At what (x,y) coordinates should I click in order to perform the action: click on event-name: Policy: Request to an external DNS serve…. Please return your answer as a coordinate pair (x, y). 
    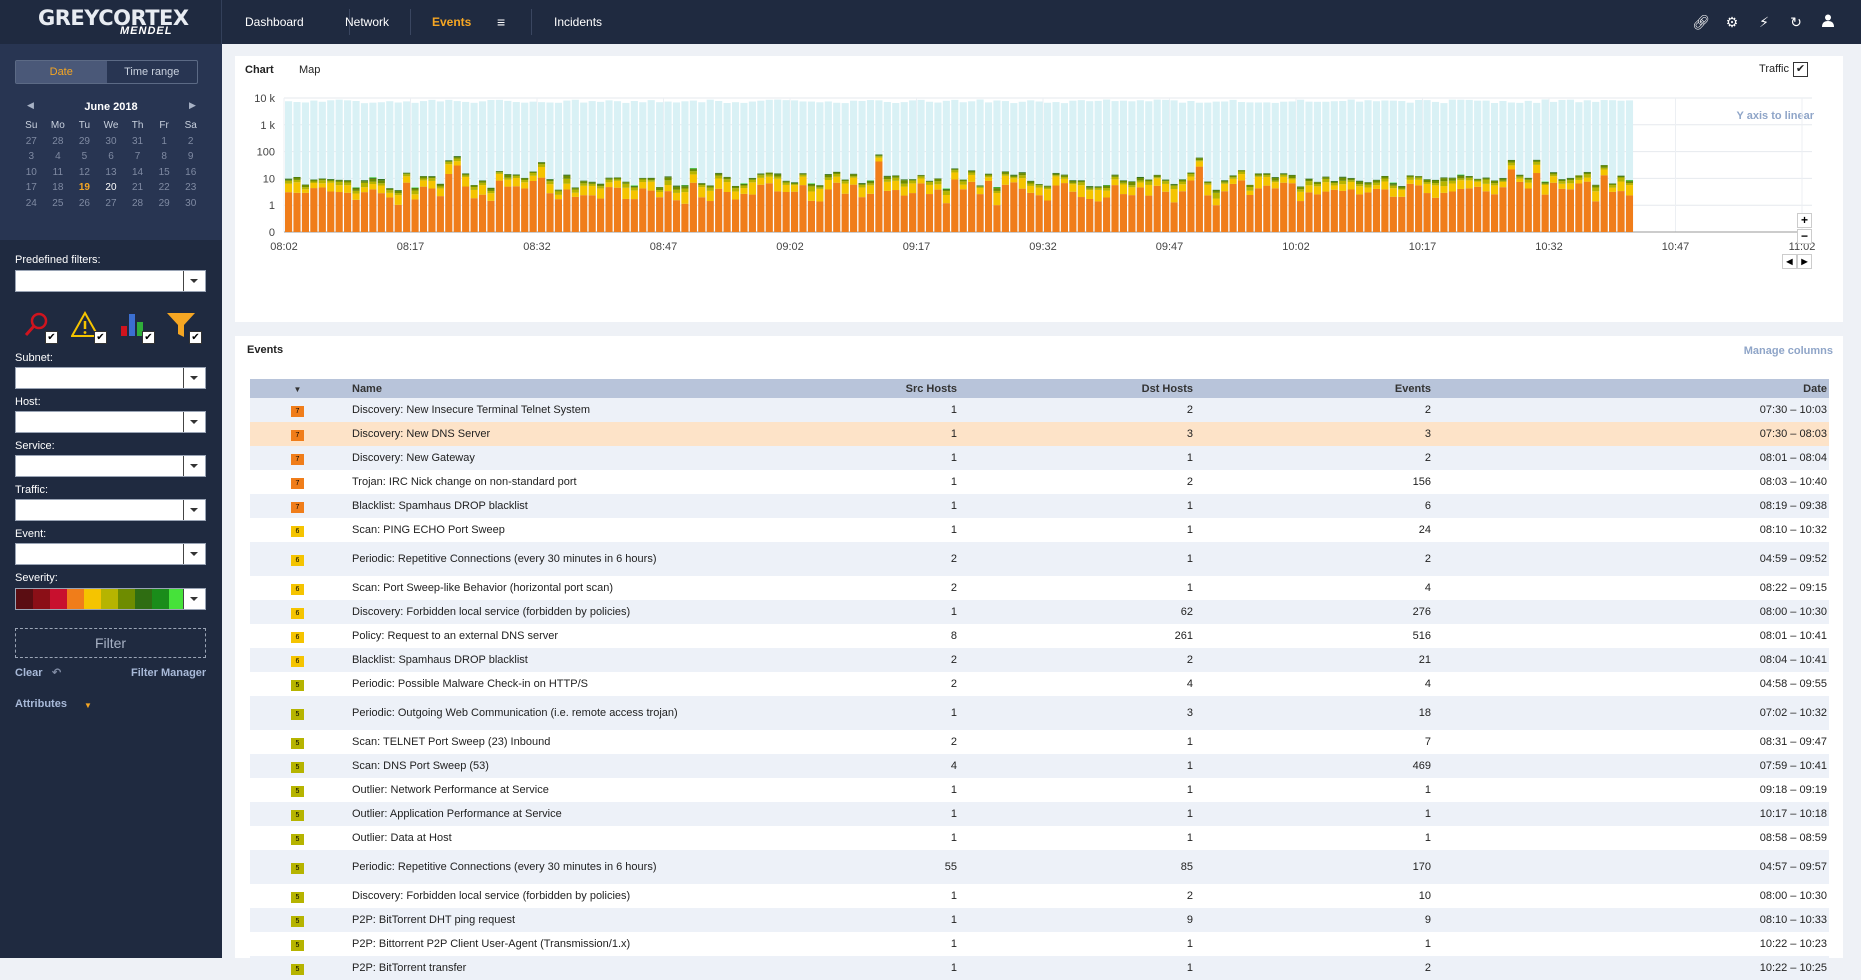
    Looking at the image, I should click on (545, 636).